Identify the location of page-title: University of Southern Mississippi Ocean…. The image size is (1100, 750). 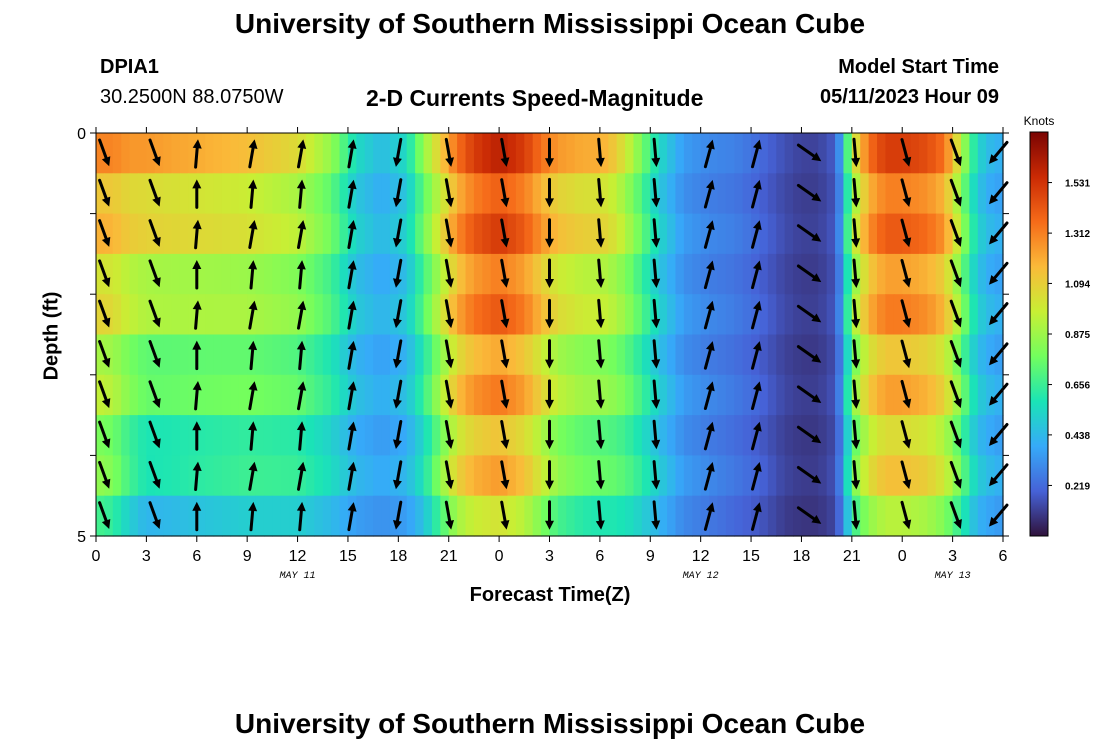
(550, 23).